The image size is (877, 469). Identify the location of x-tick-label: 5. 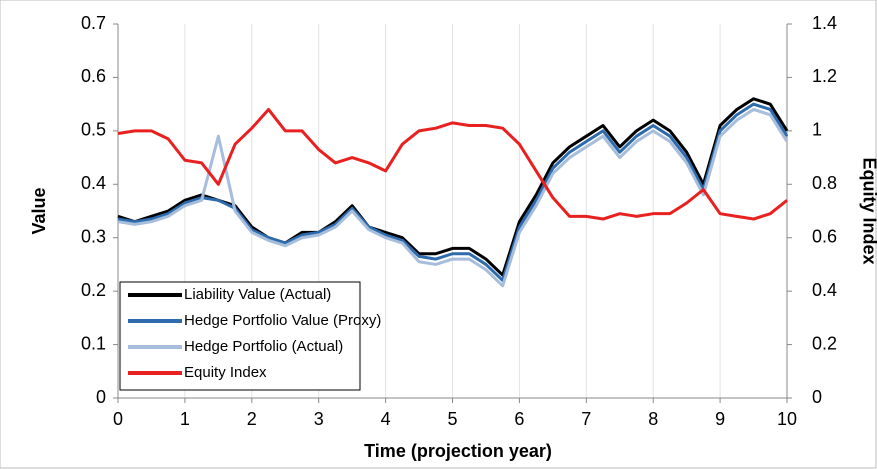
(452, 419).